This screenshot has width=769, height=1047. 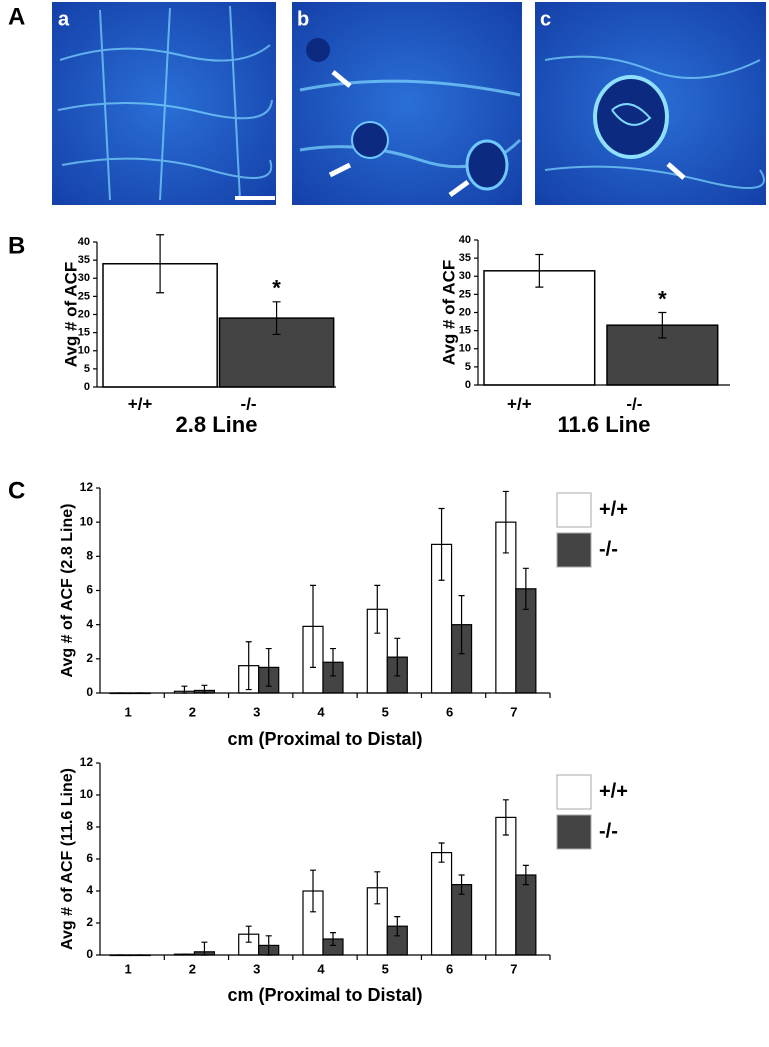 What do you see at coordinates (16, 490) in the screenshot?
I see `panel-label: C` at bounding box center [16, 490].